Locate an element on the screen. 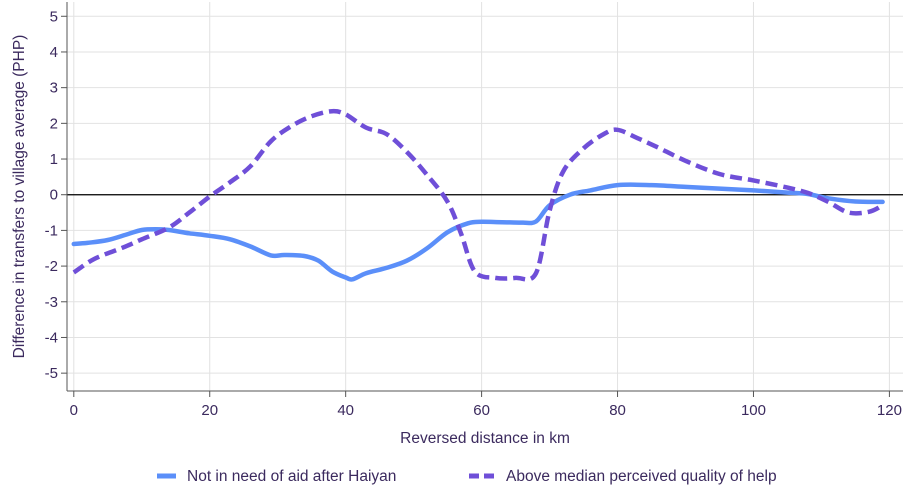 This screenshot has width=908, height=493. y-tick-label: -1 is located at coordinates (51, 230).